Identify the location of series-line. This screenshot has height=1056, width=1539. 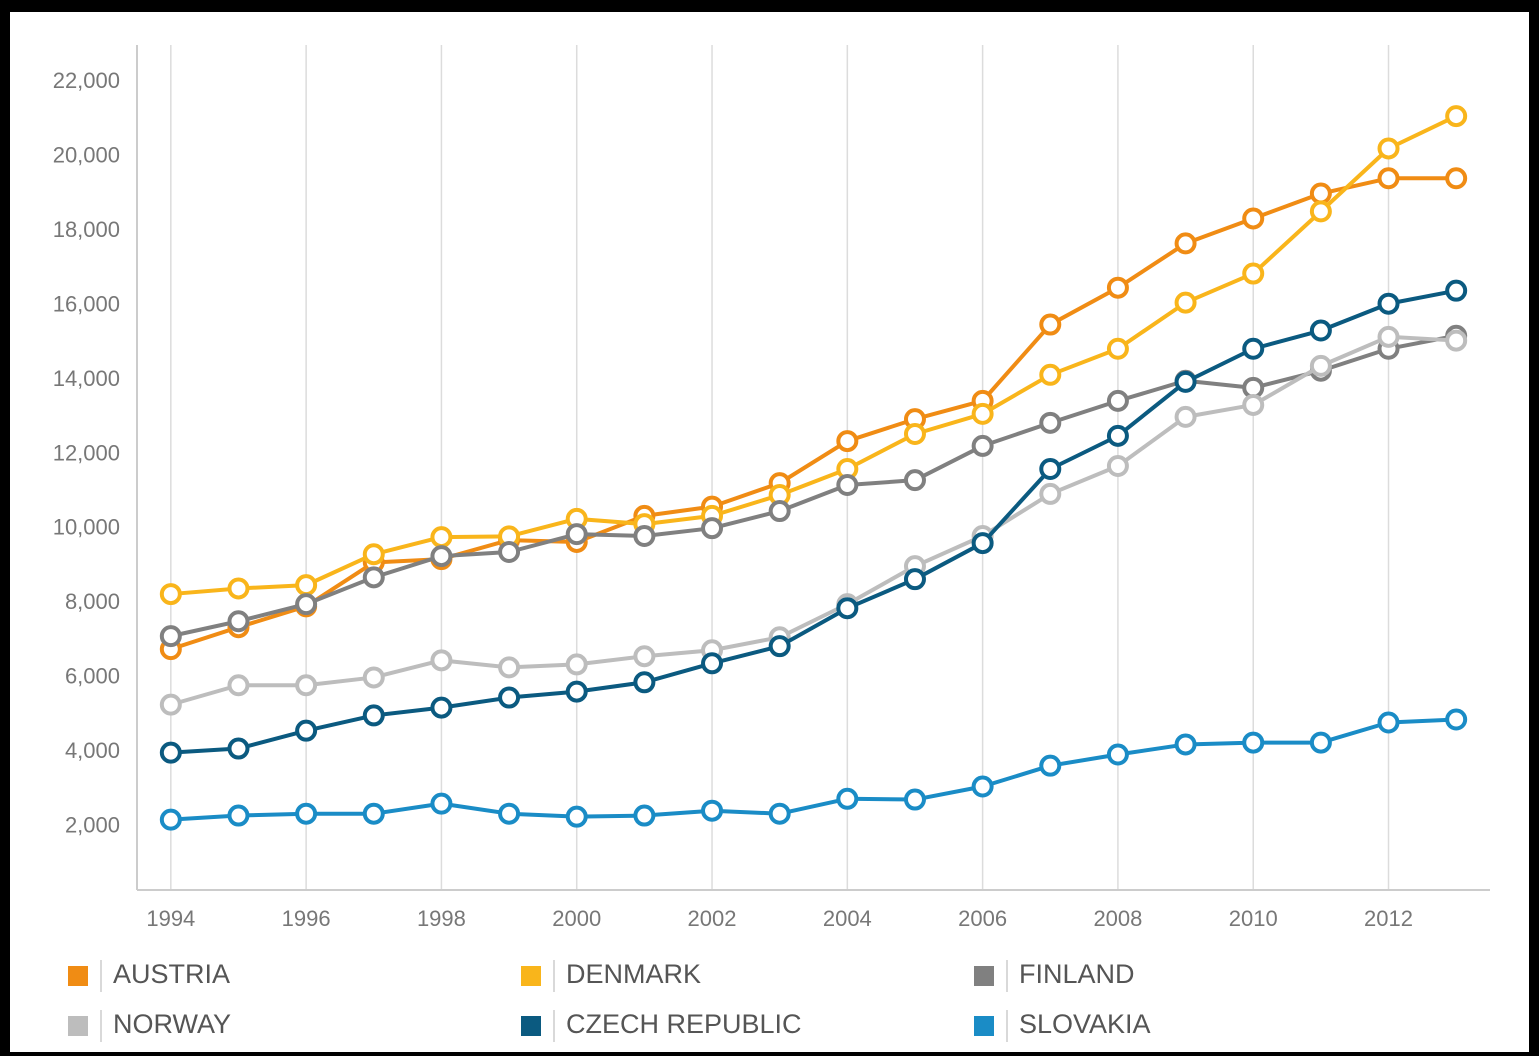
(813, 769).